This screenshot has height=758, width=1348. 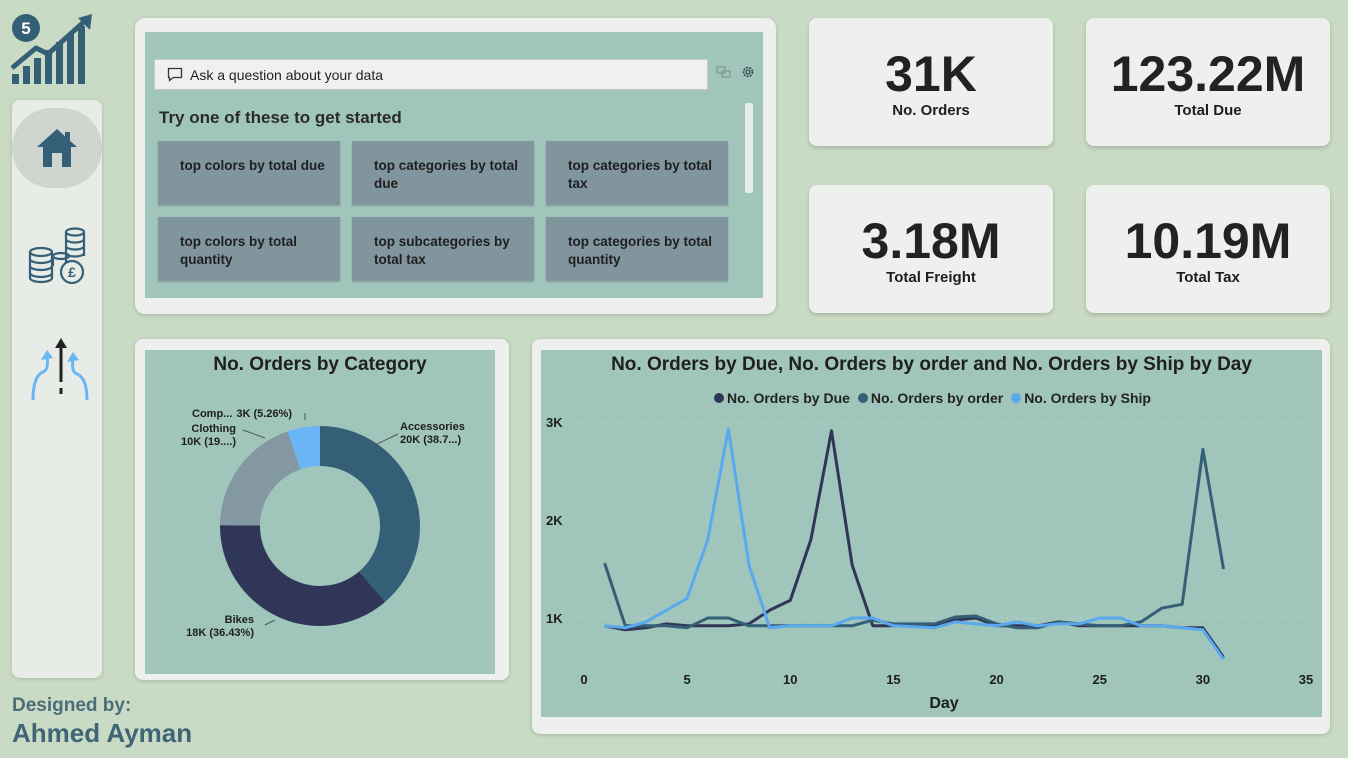 I want to click on donut-label-name: Accessories, so click(x=432, y=427).